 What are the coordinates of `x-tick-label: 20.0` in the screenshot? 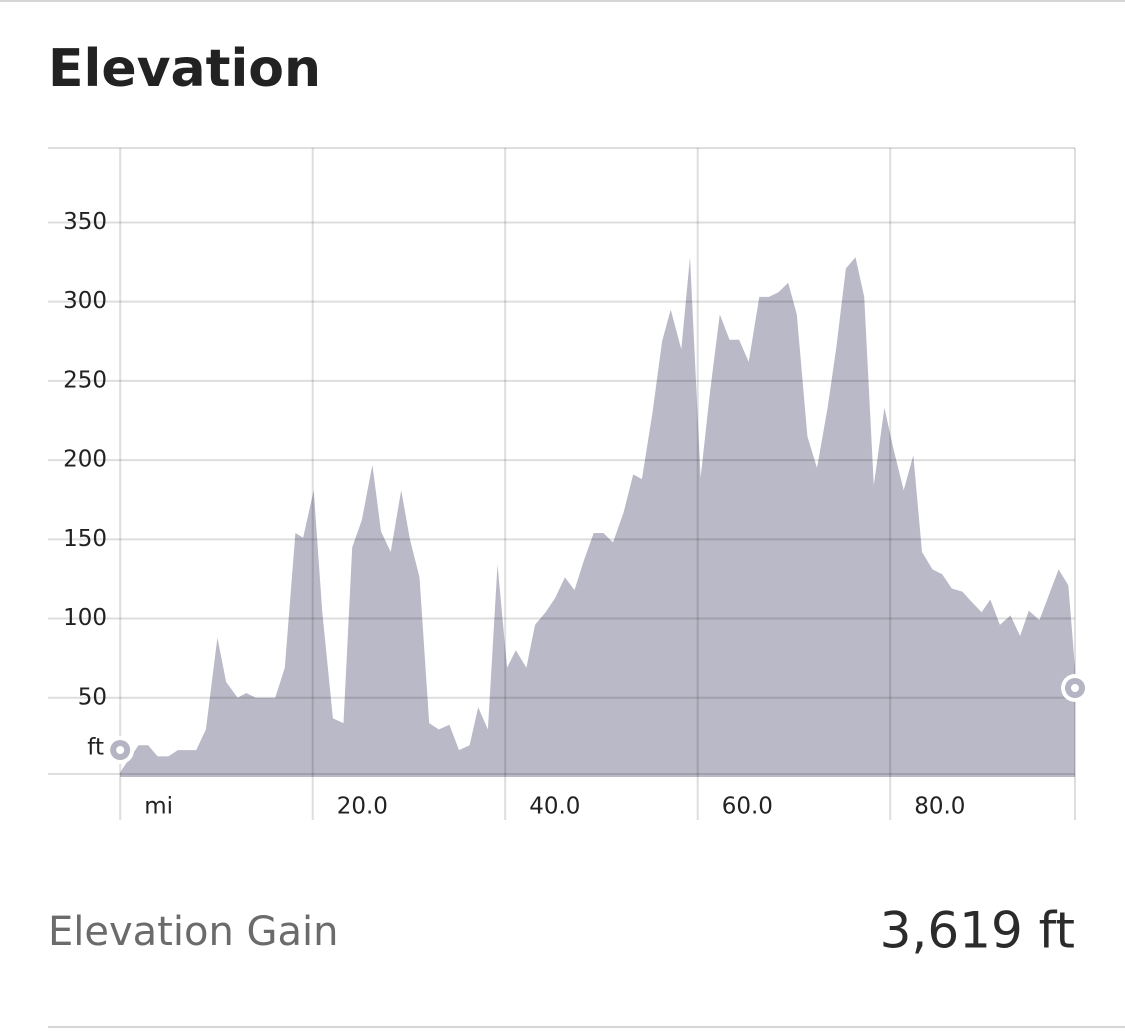 It's located at (362, 807).